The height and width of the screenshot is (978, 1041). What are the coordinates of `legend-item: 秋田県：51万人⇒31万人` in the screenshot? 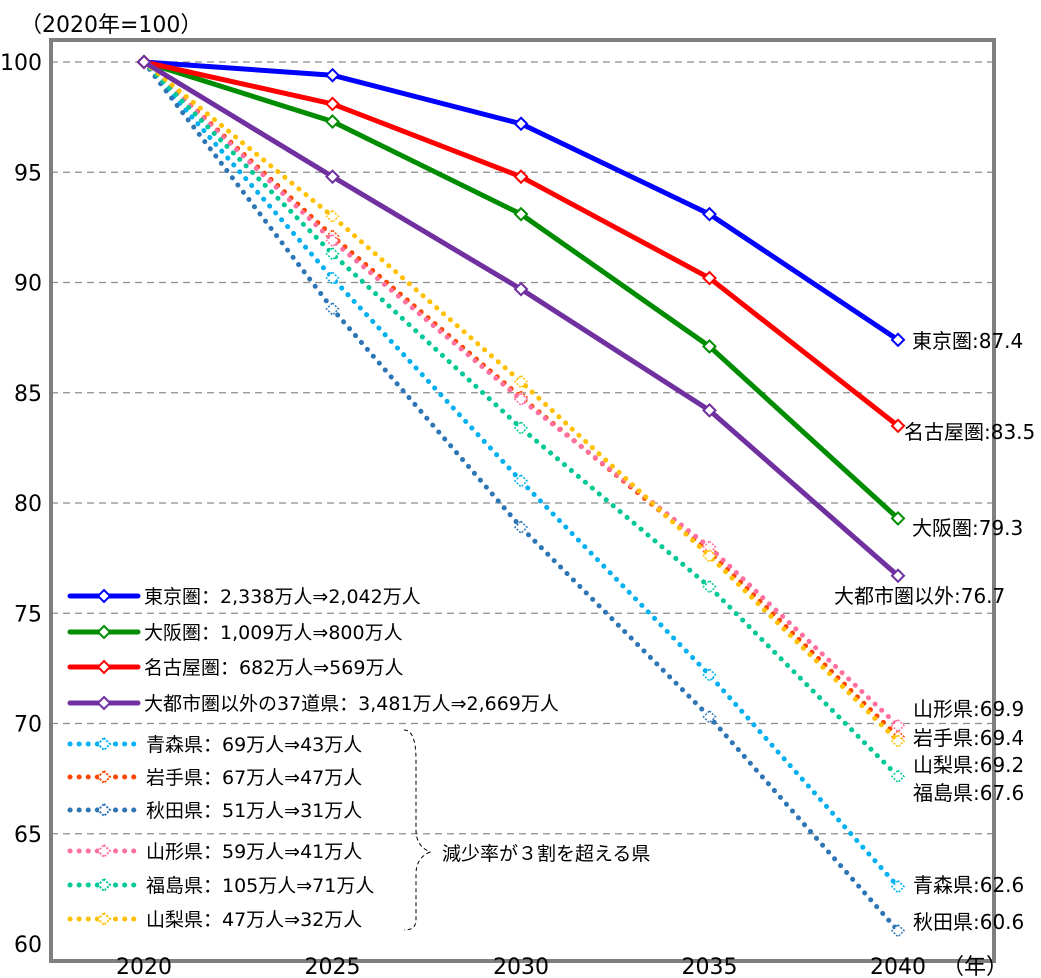 It's located at (214, 811).